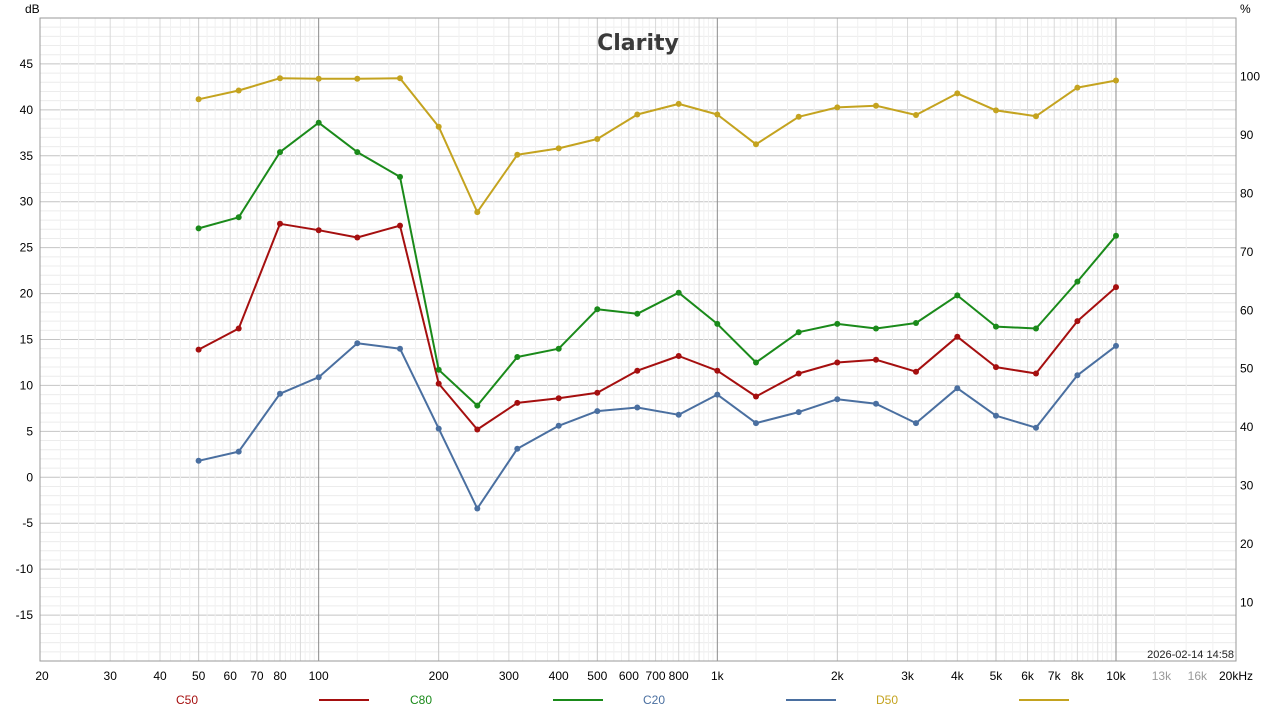 The height and width of the screenshot is (716, 1280). I want to click on series-line-d50, so click(657, 145).